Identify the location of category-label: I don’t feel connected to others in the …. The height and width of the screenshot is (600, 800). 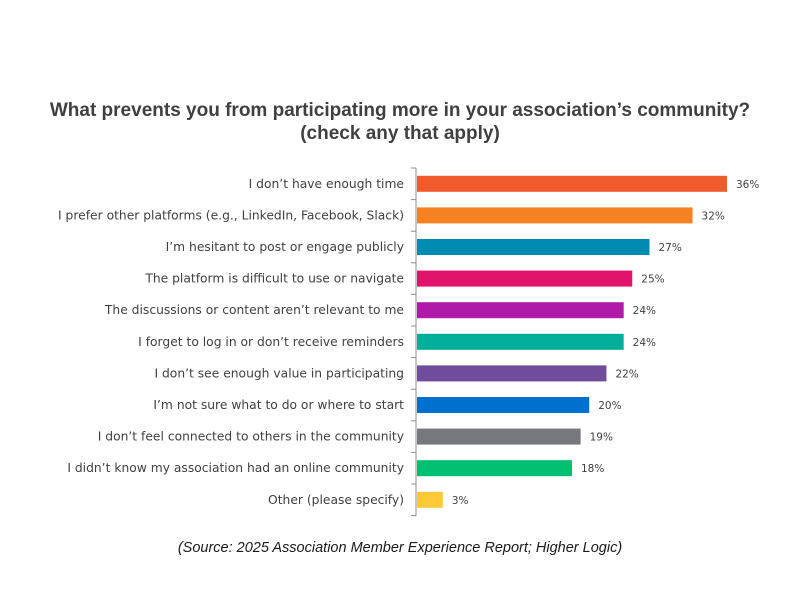
(251, 437).